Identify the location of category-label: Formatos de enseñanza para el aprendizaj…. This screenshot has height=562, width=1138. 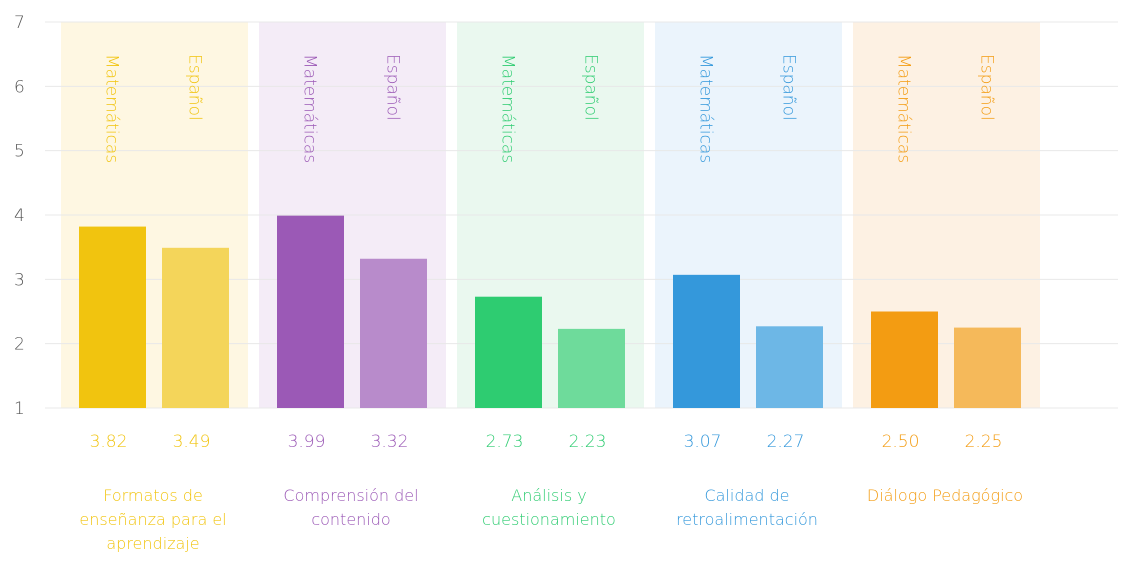
(153, 519).